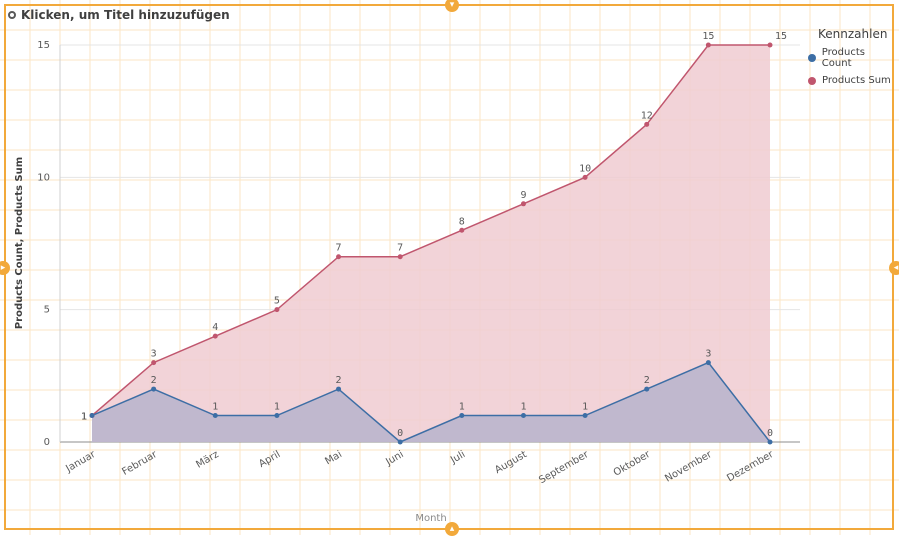 Image resolution: width=899 pixels, height=536 pixels. What do you see at coordinates (430, 518) in the screenshot?
I see `x-axis-title: Month` at bounding box center [430, 518].